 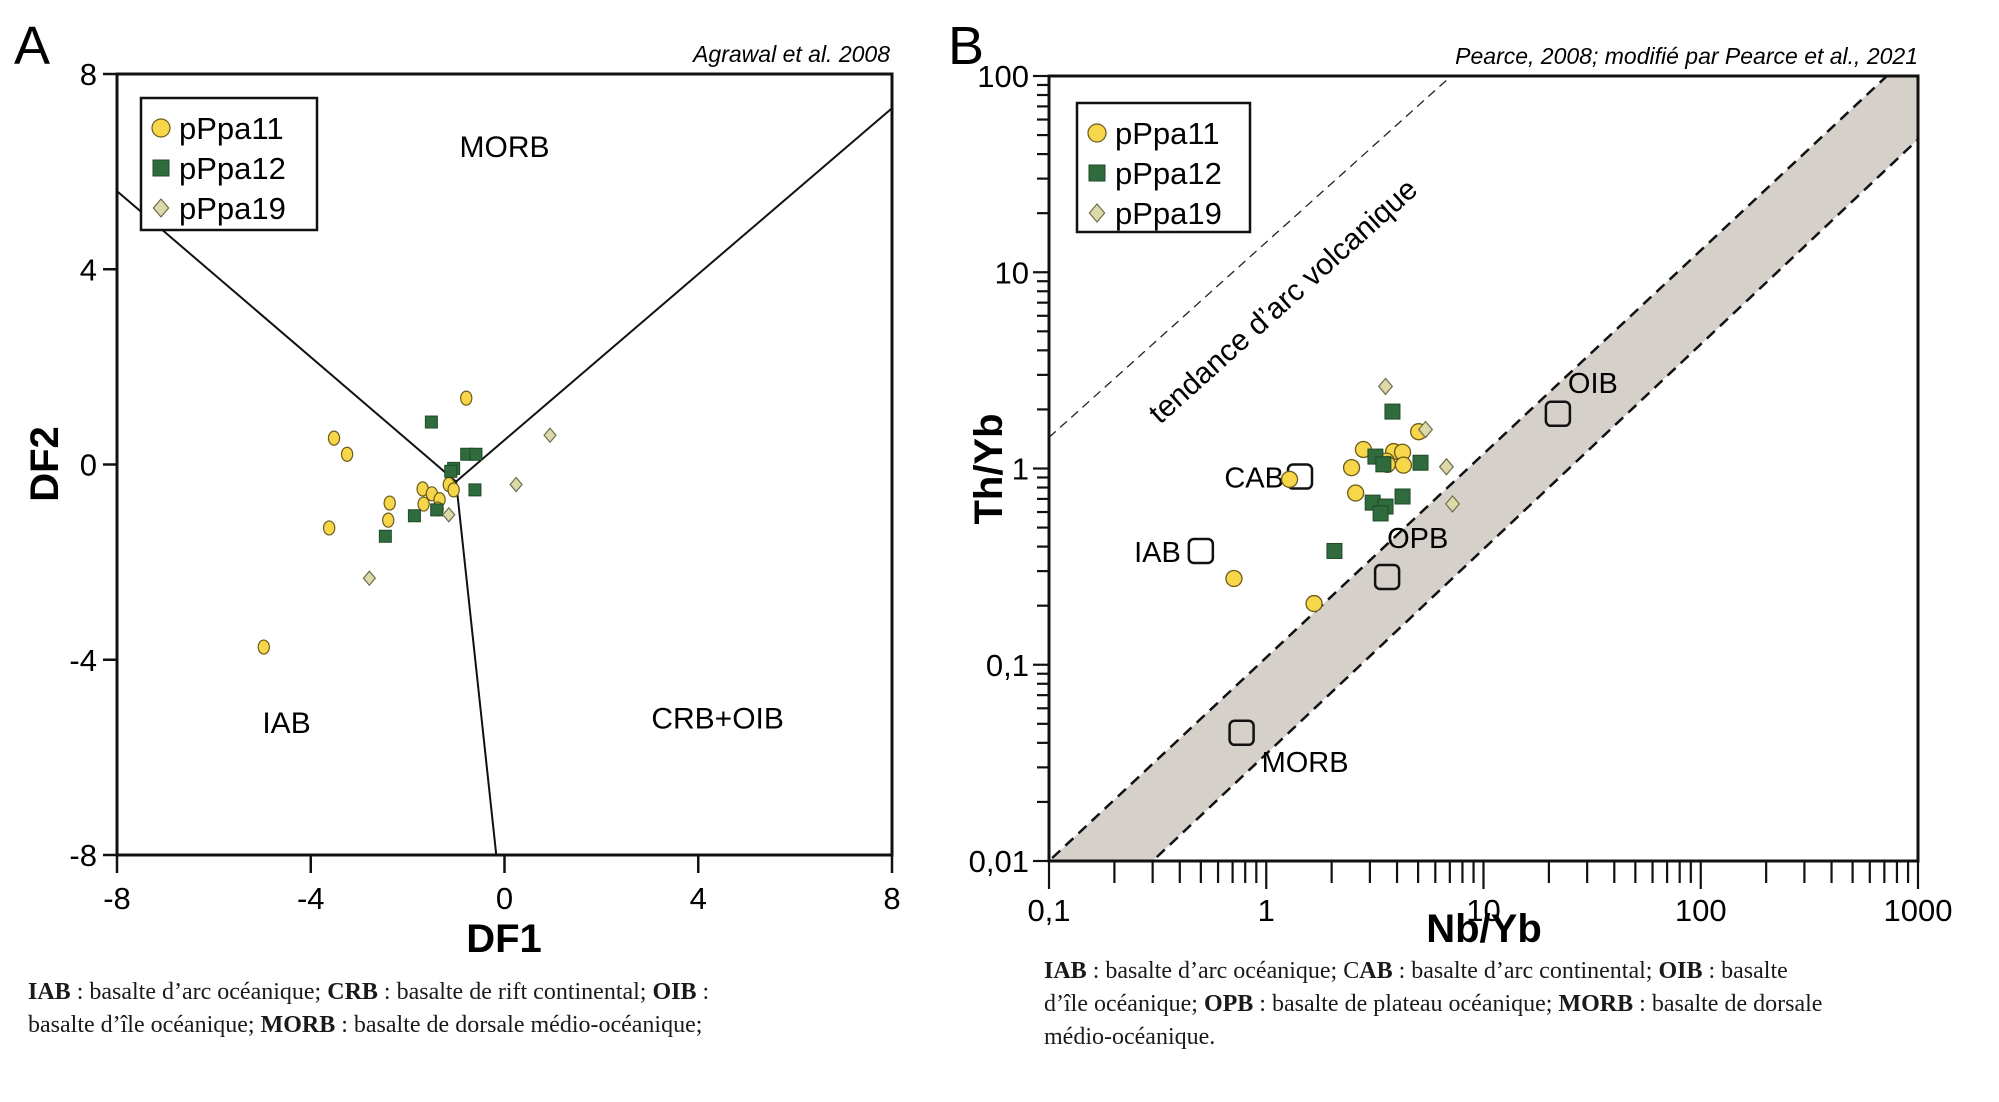 What do you see at coordinates (32, 46) in the screenshot?
I see `panel-a-label: A` at bounding box center [32, 46].